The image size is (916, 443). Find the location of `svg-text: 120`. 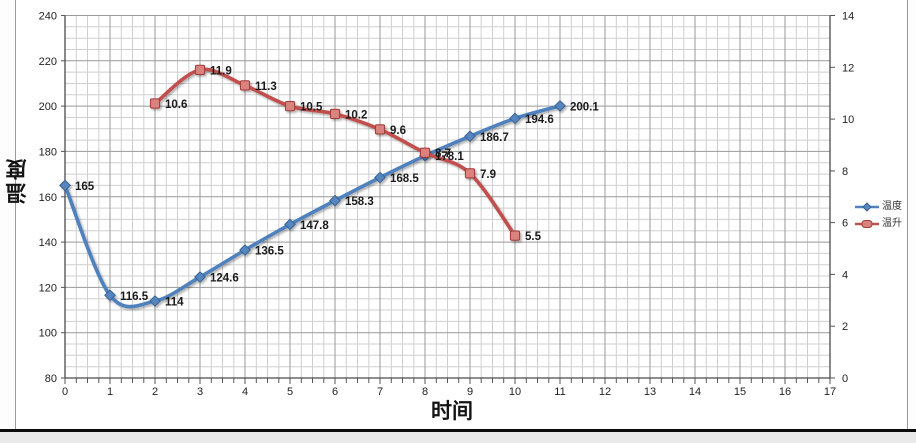

svg-text: 120 is located at coordinates (48, 288).